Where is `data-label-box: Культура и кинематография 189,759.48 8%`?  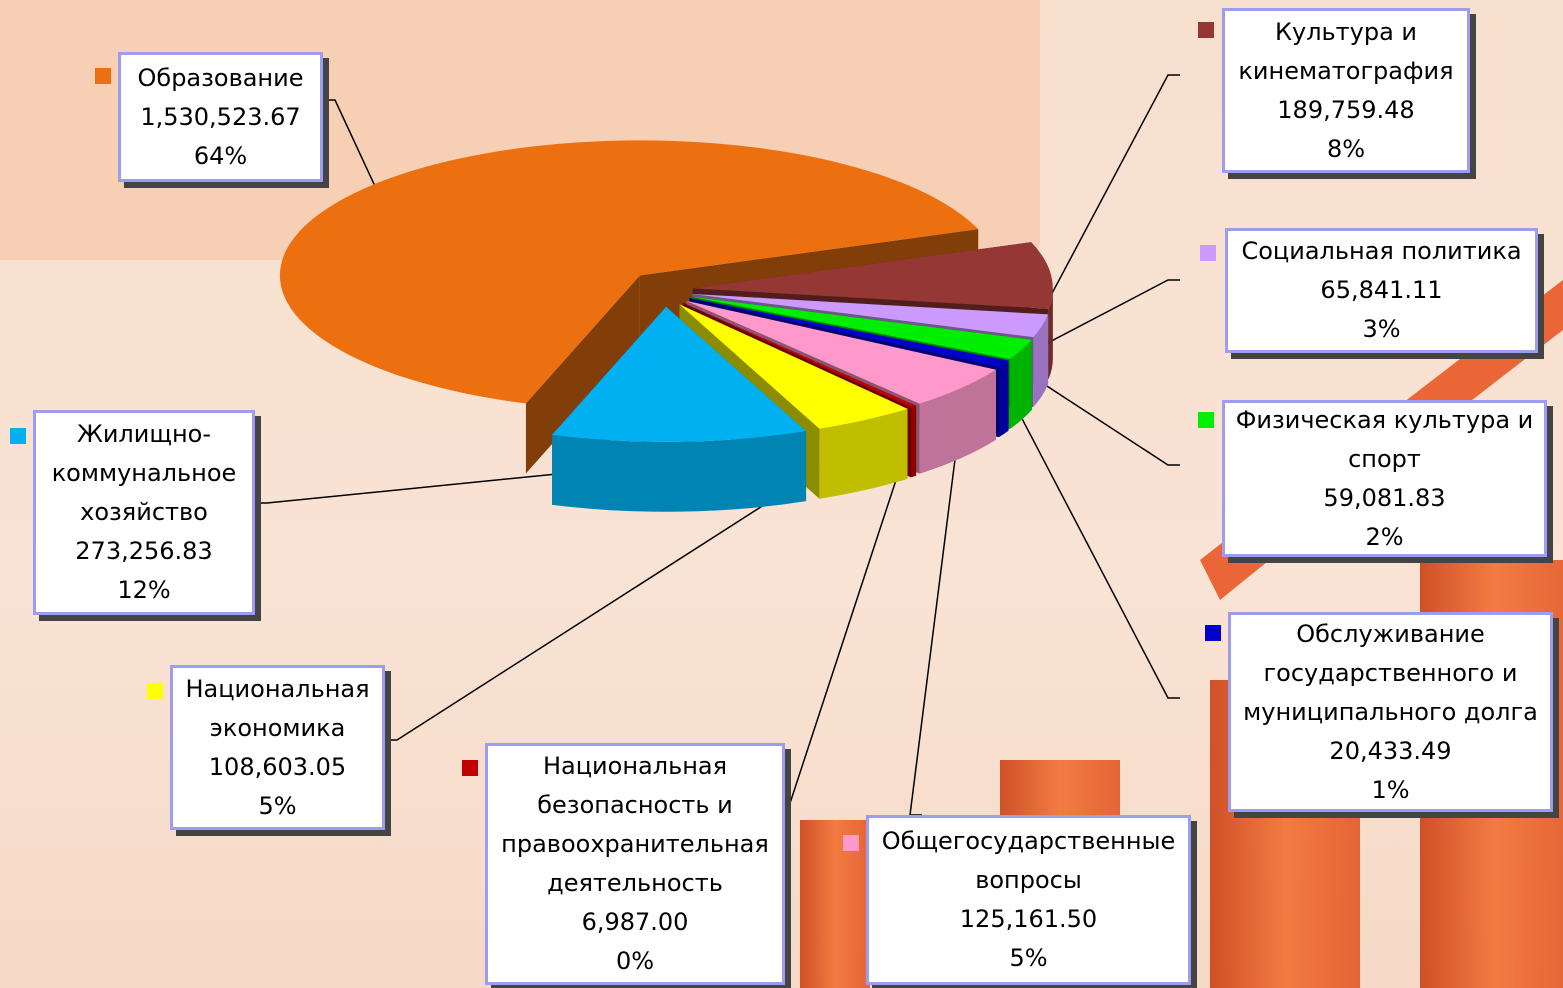
data-label-box: Культура и кинематография 189,759.48 8% is located at coordinates (1346, 90).